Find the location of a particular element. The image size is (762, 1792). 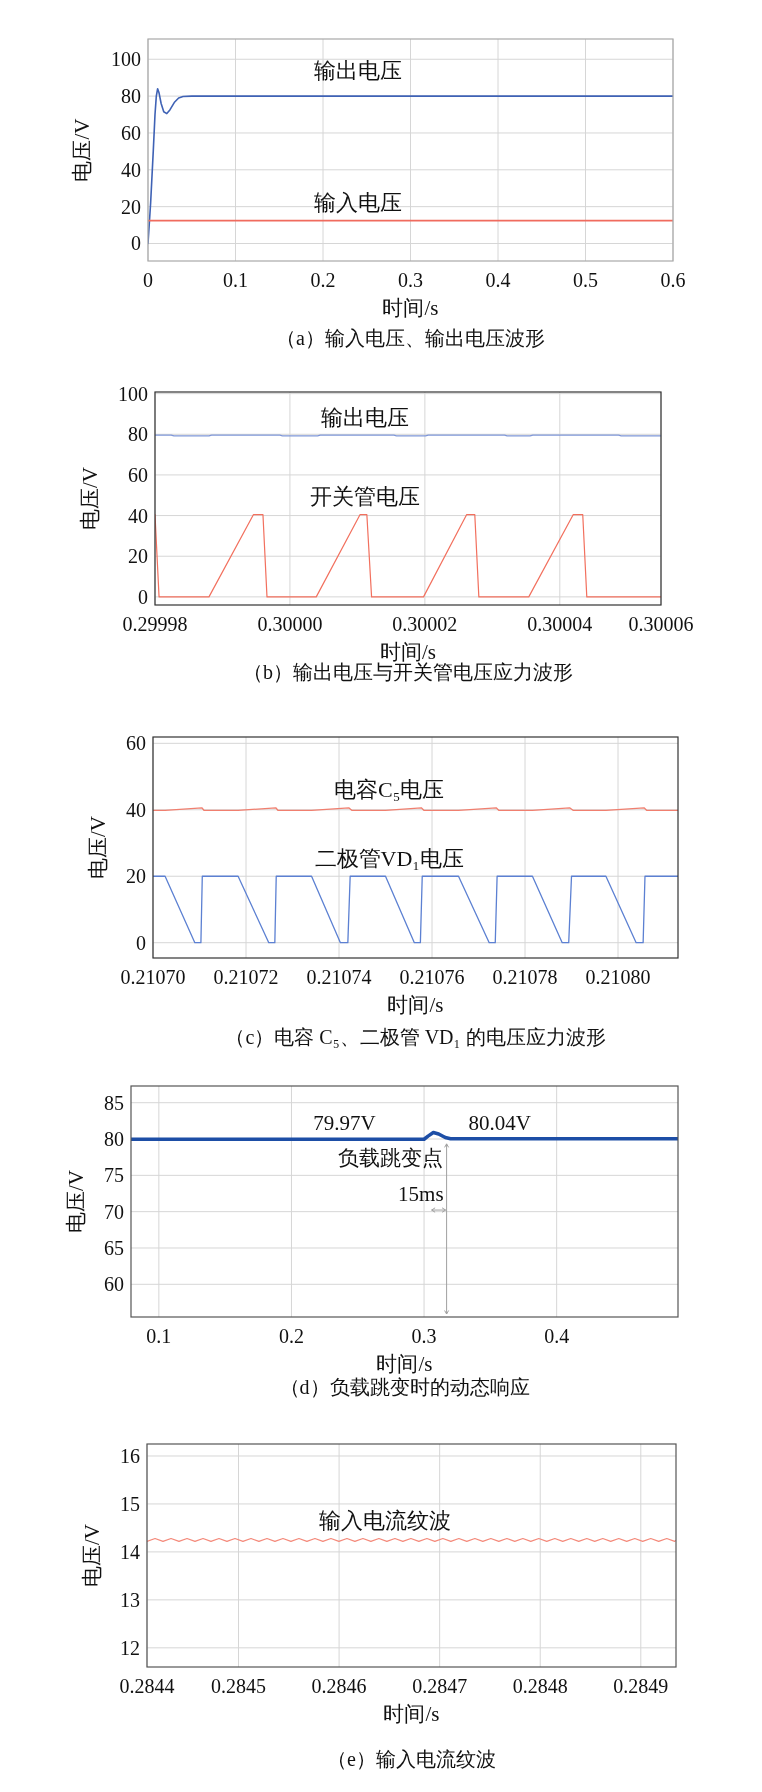

x-tick-label: 0.30004 is located at coordinates (560, 624).